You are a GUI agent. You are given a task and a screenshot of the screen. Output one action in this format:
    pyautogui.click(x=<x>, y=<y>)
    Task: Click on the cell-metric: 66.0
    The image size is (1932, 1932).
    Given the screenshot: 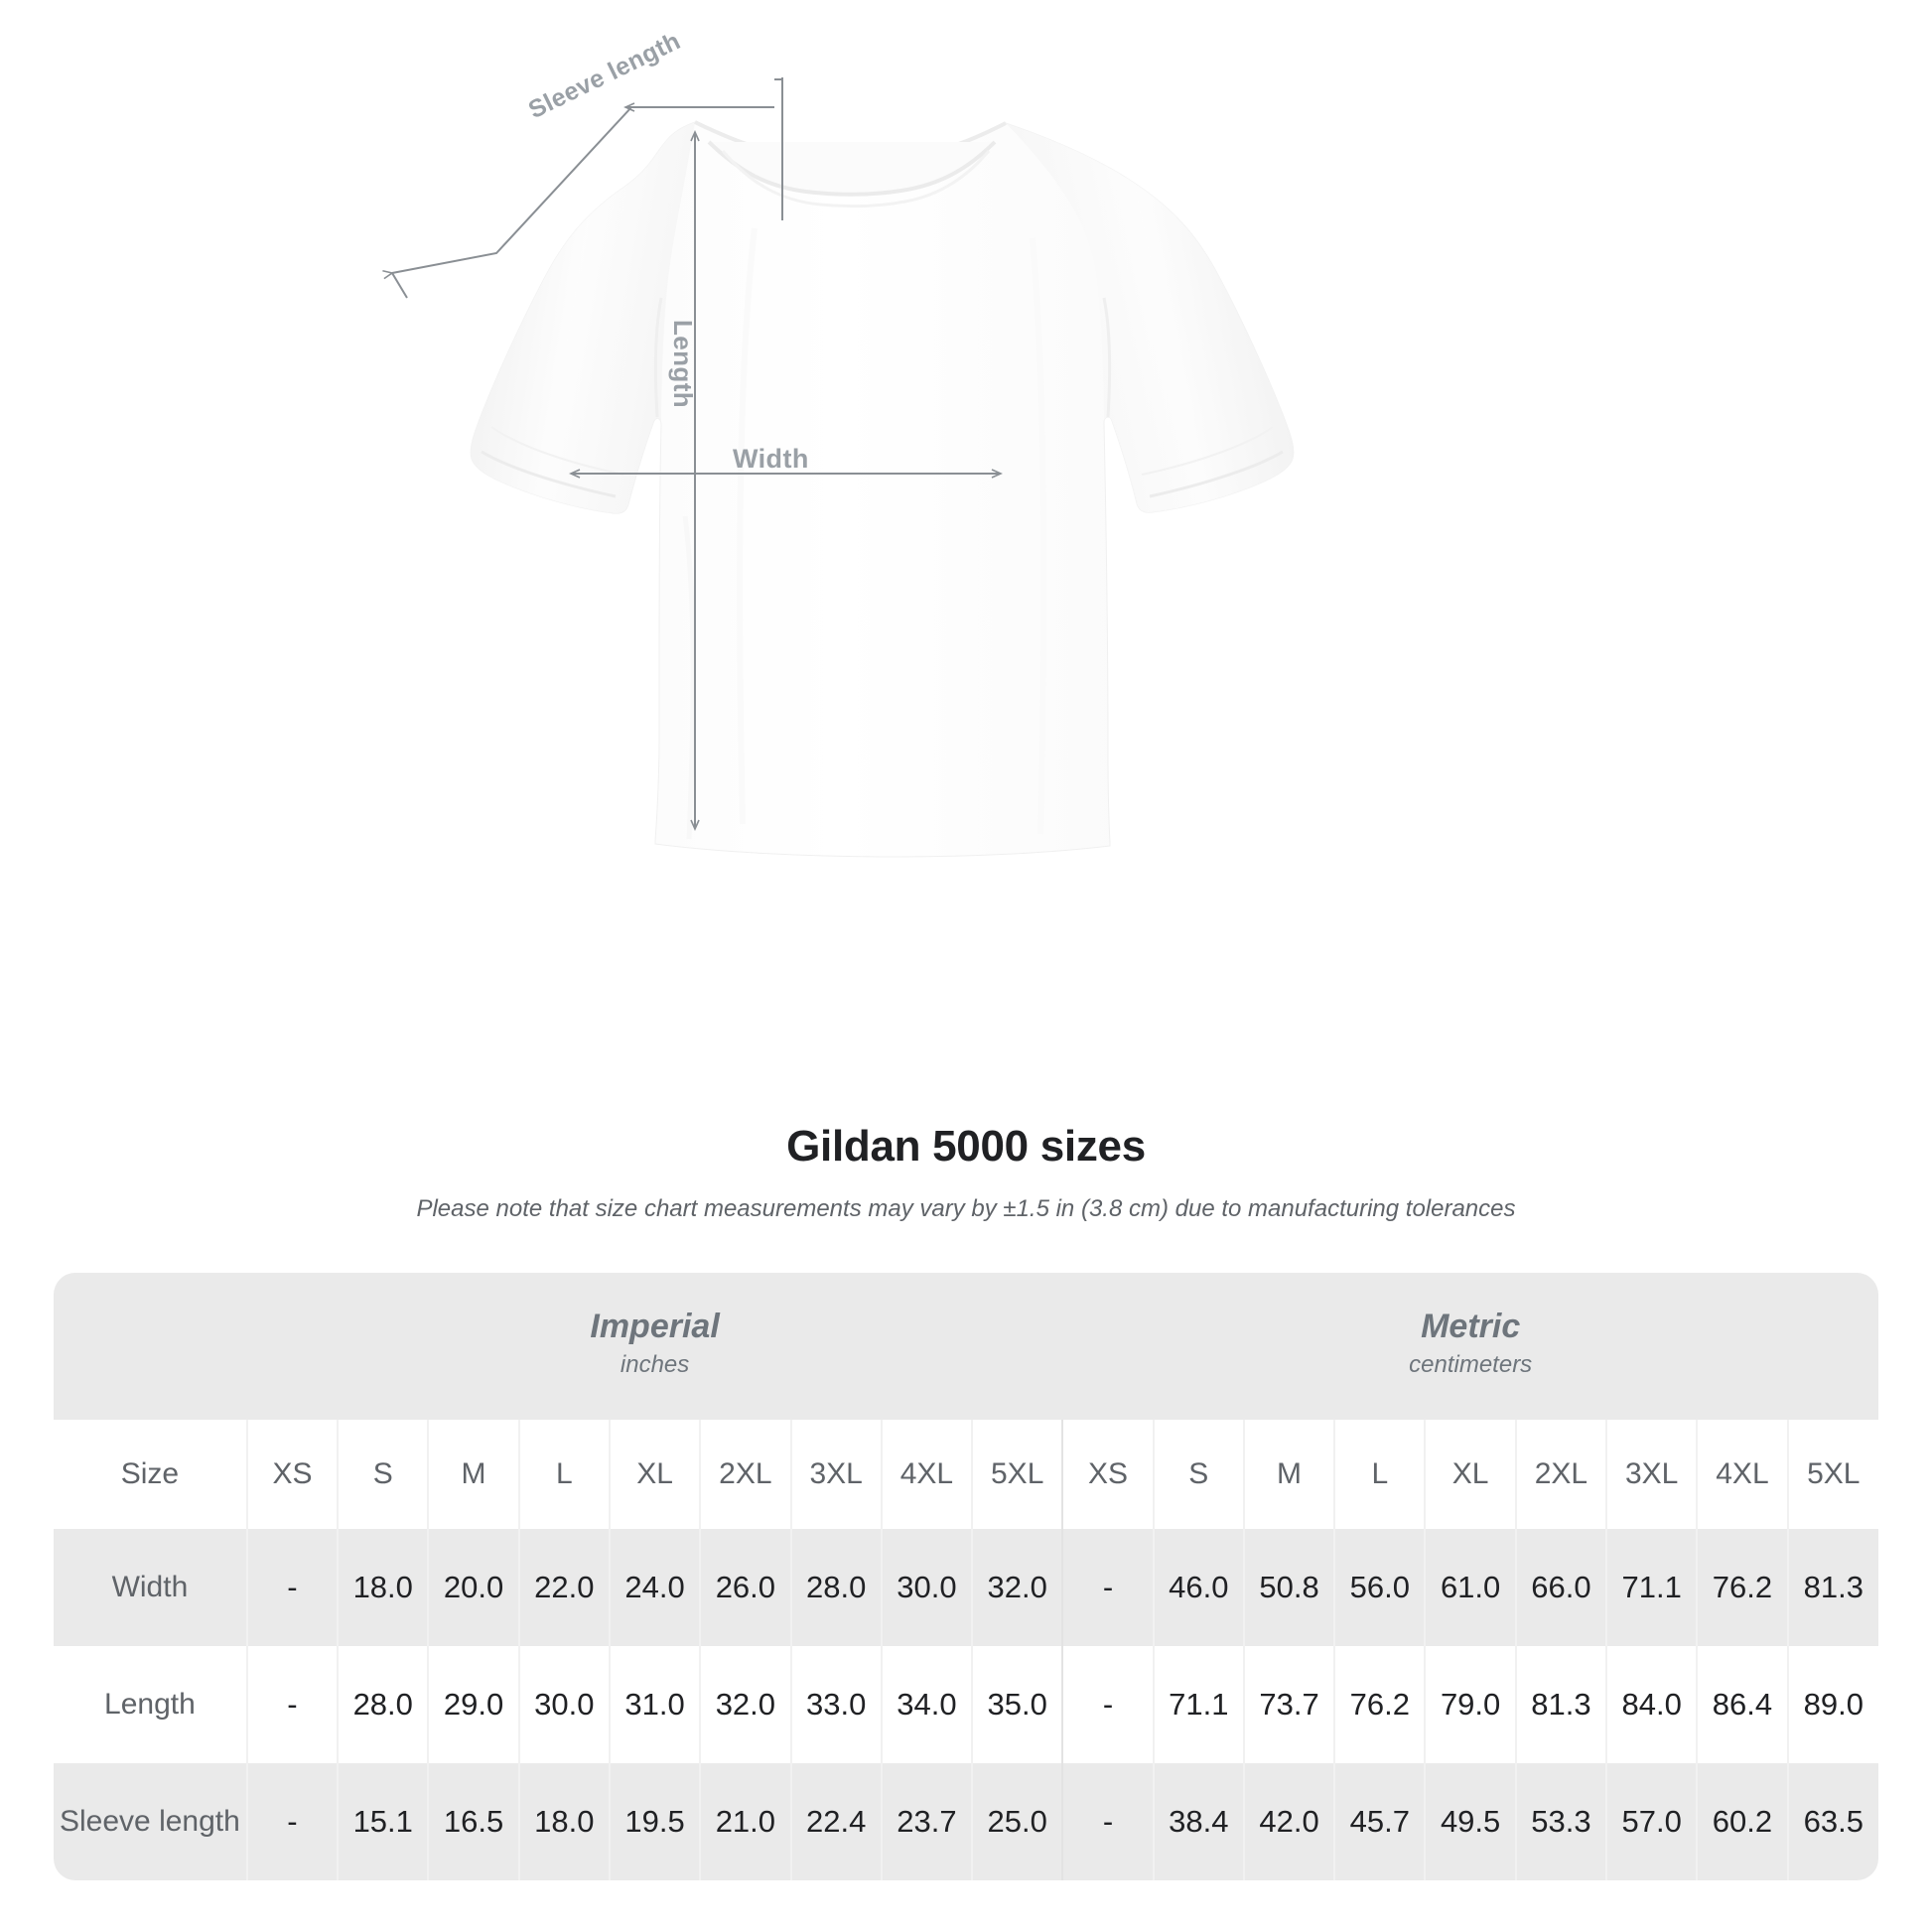 What is the action you would take?
    pyautogui.click(x=1560, y=1587)
    